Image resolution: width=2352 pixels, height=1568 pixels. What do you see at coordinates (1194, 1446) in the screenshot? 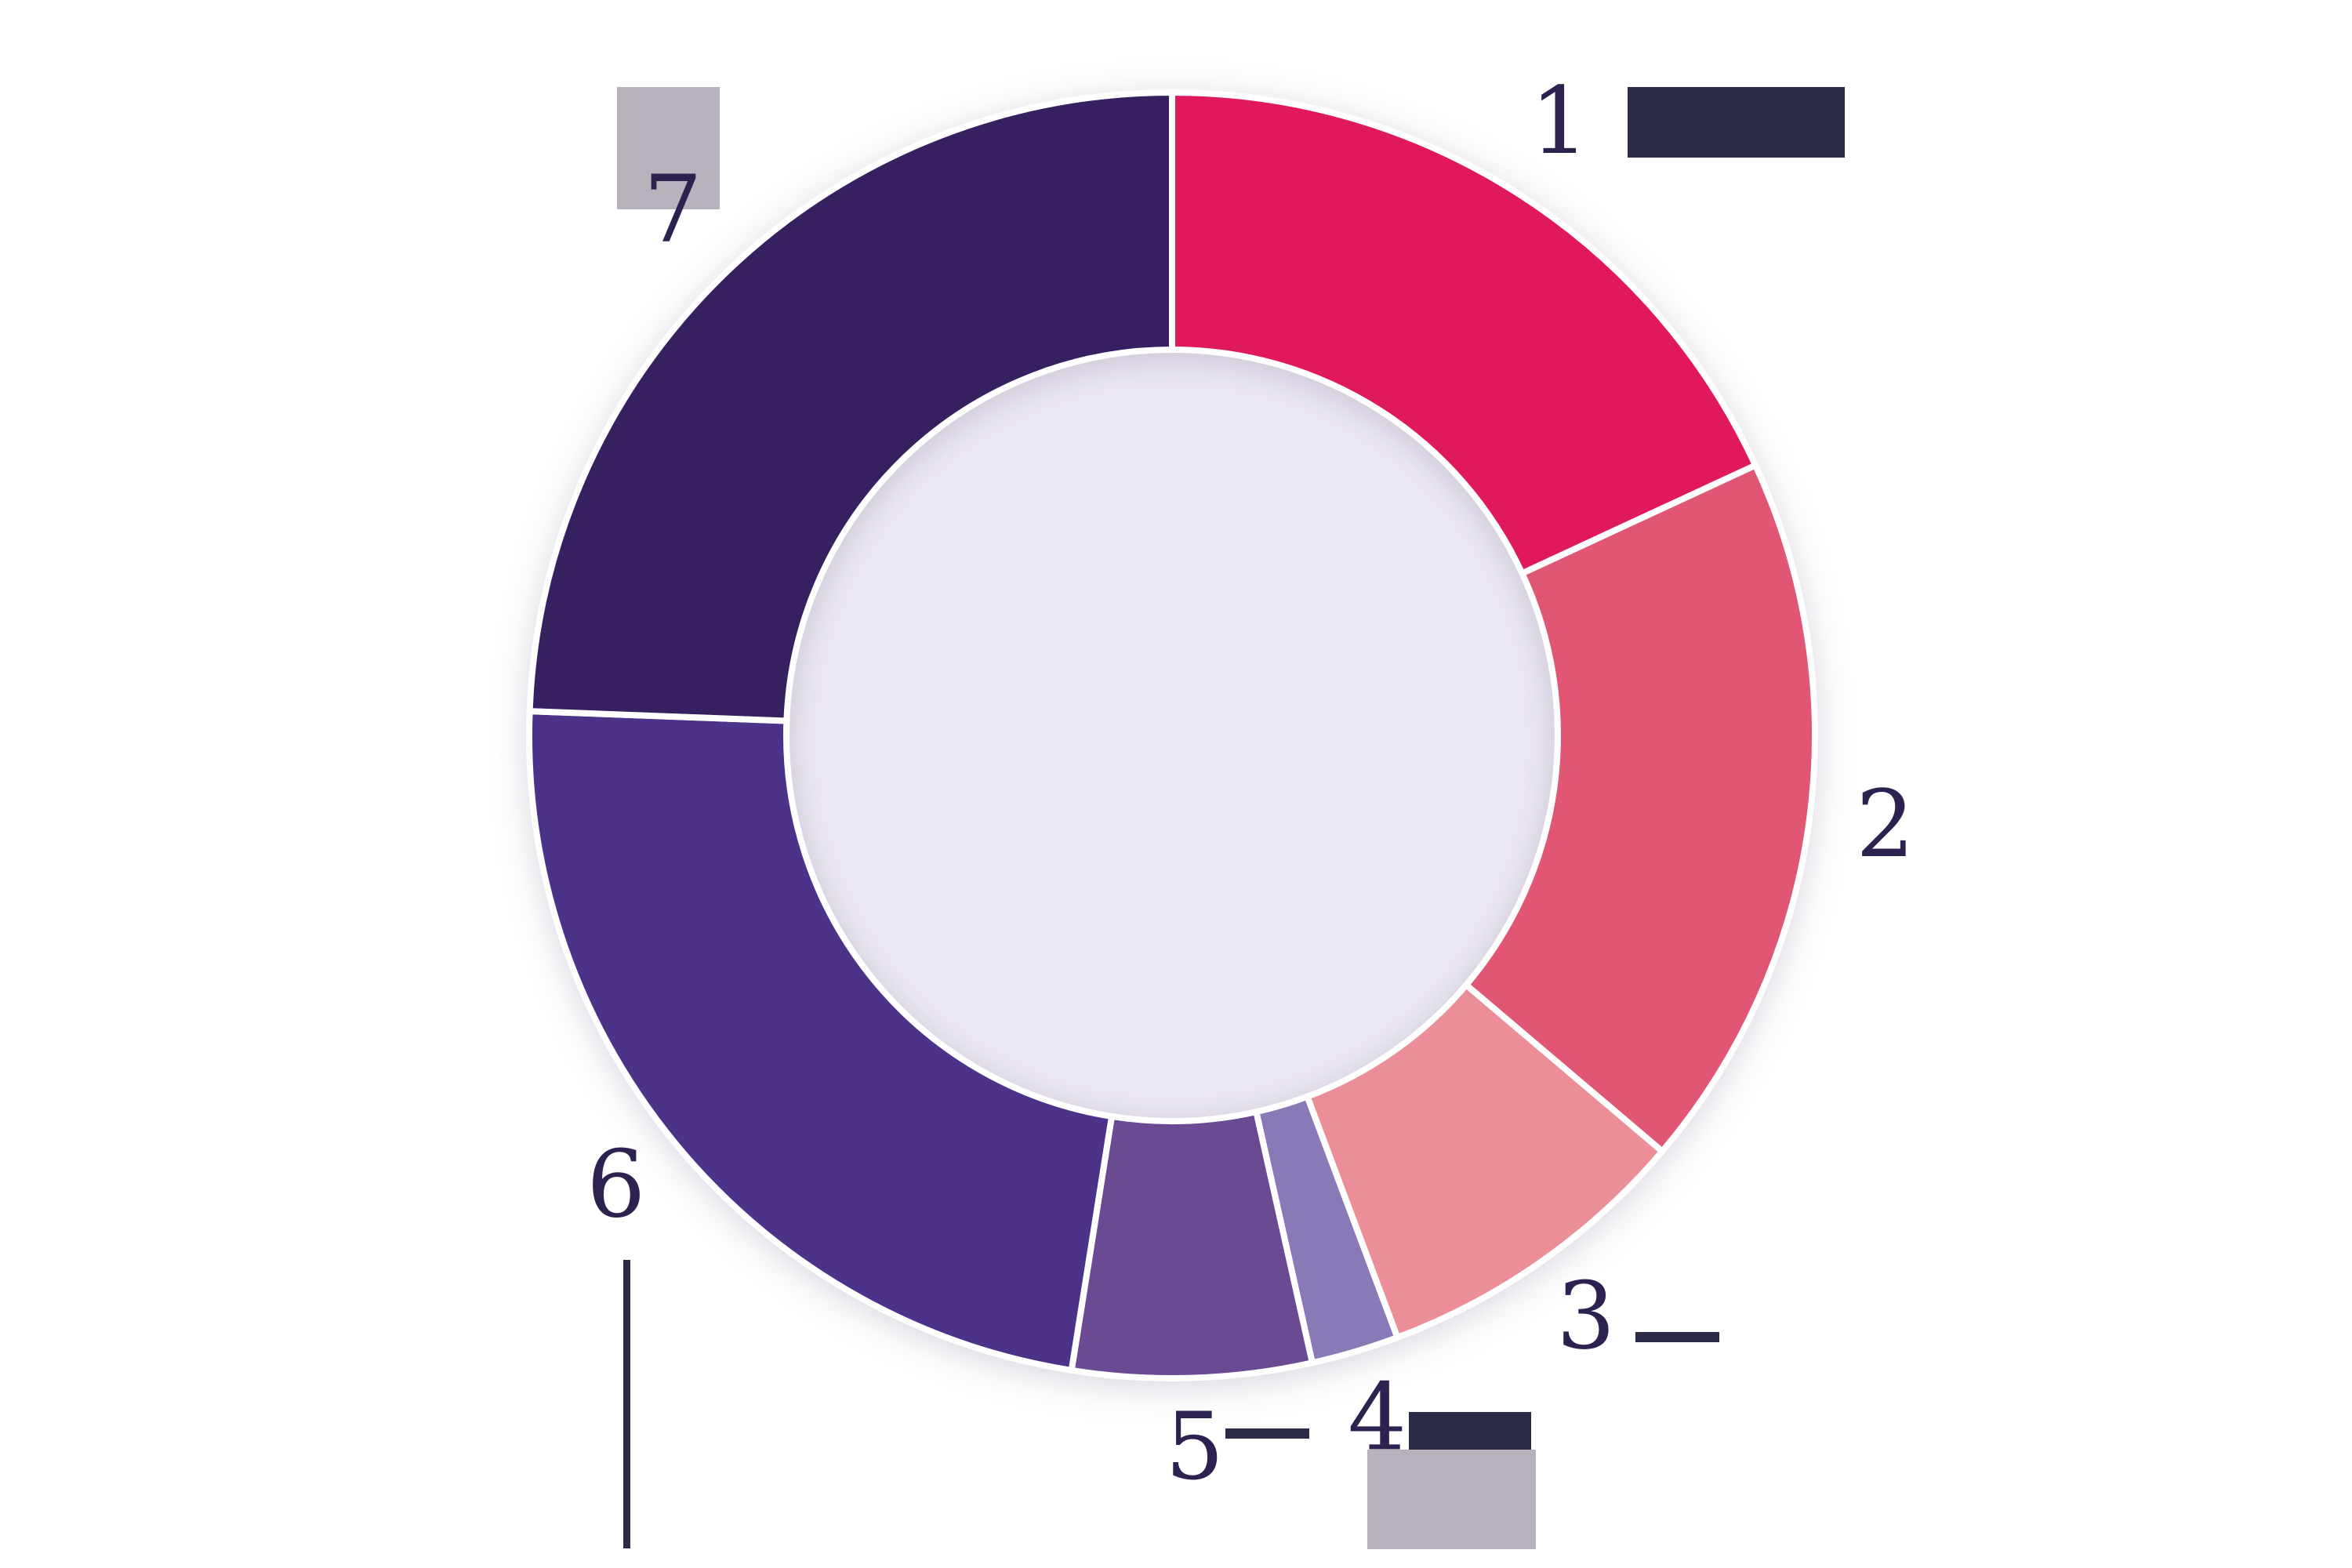
I see `slice-label-5: 5` at bounding box center [1194, 1446].